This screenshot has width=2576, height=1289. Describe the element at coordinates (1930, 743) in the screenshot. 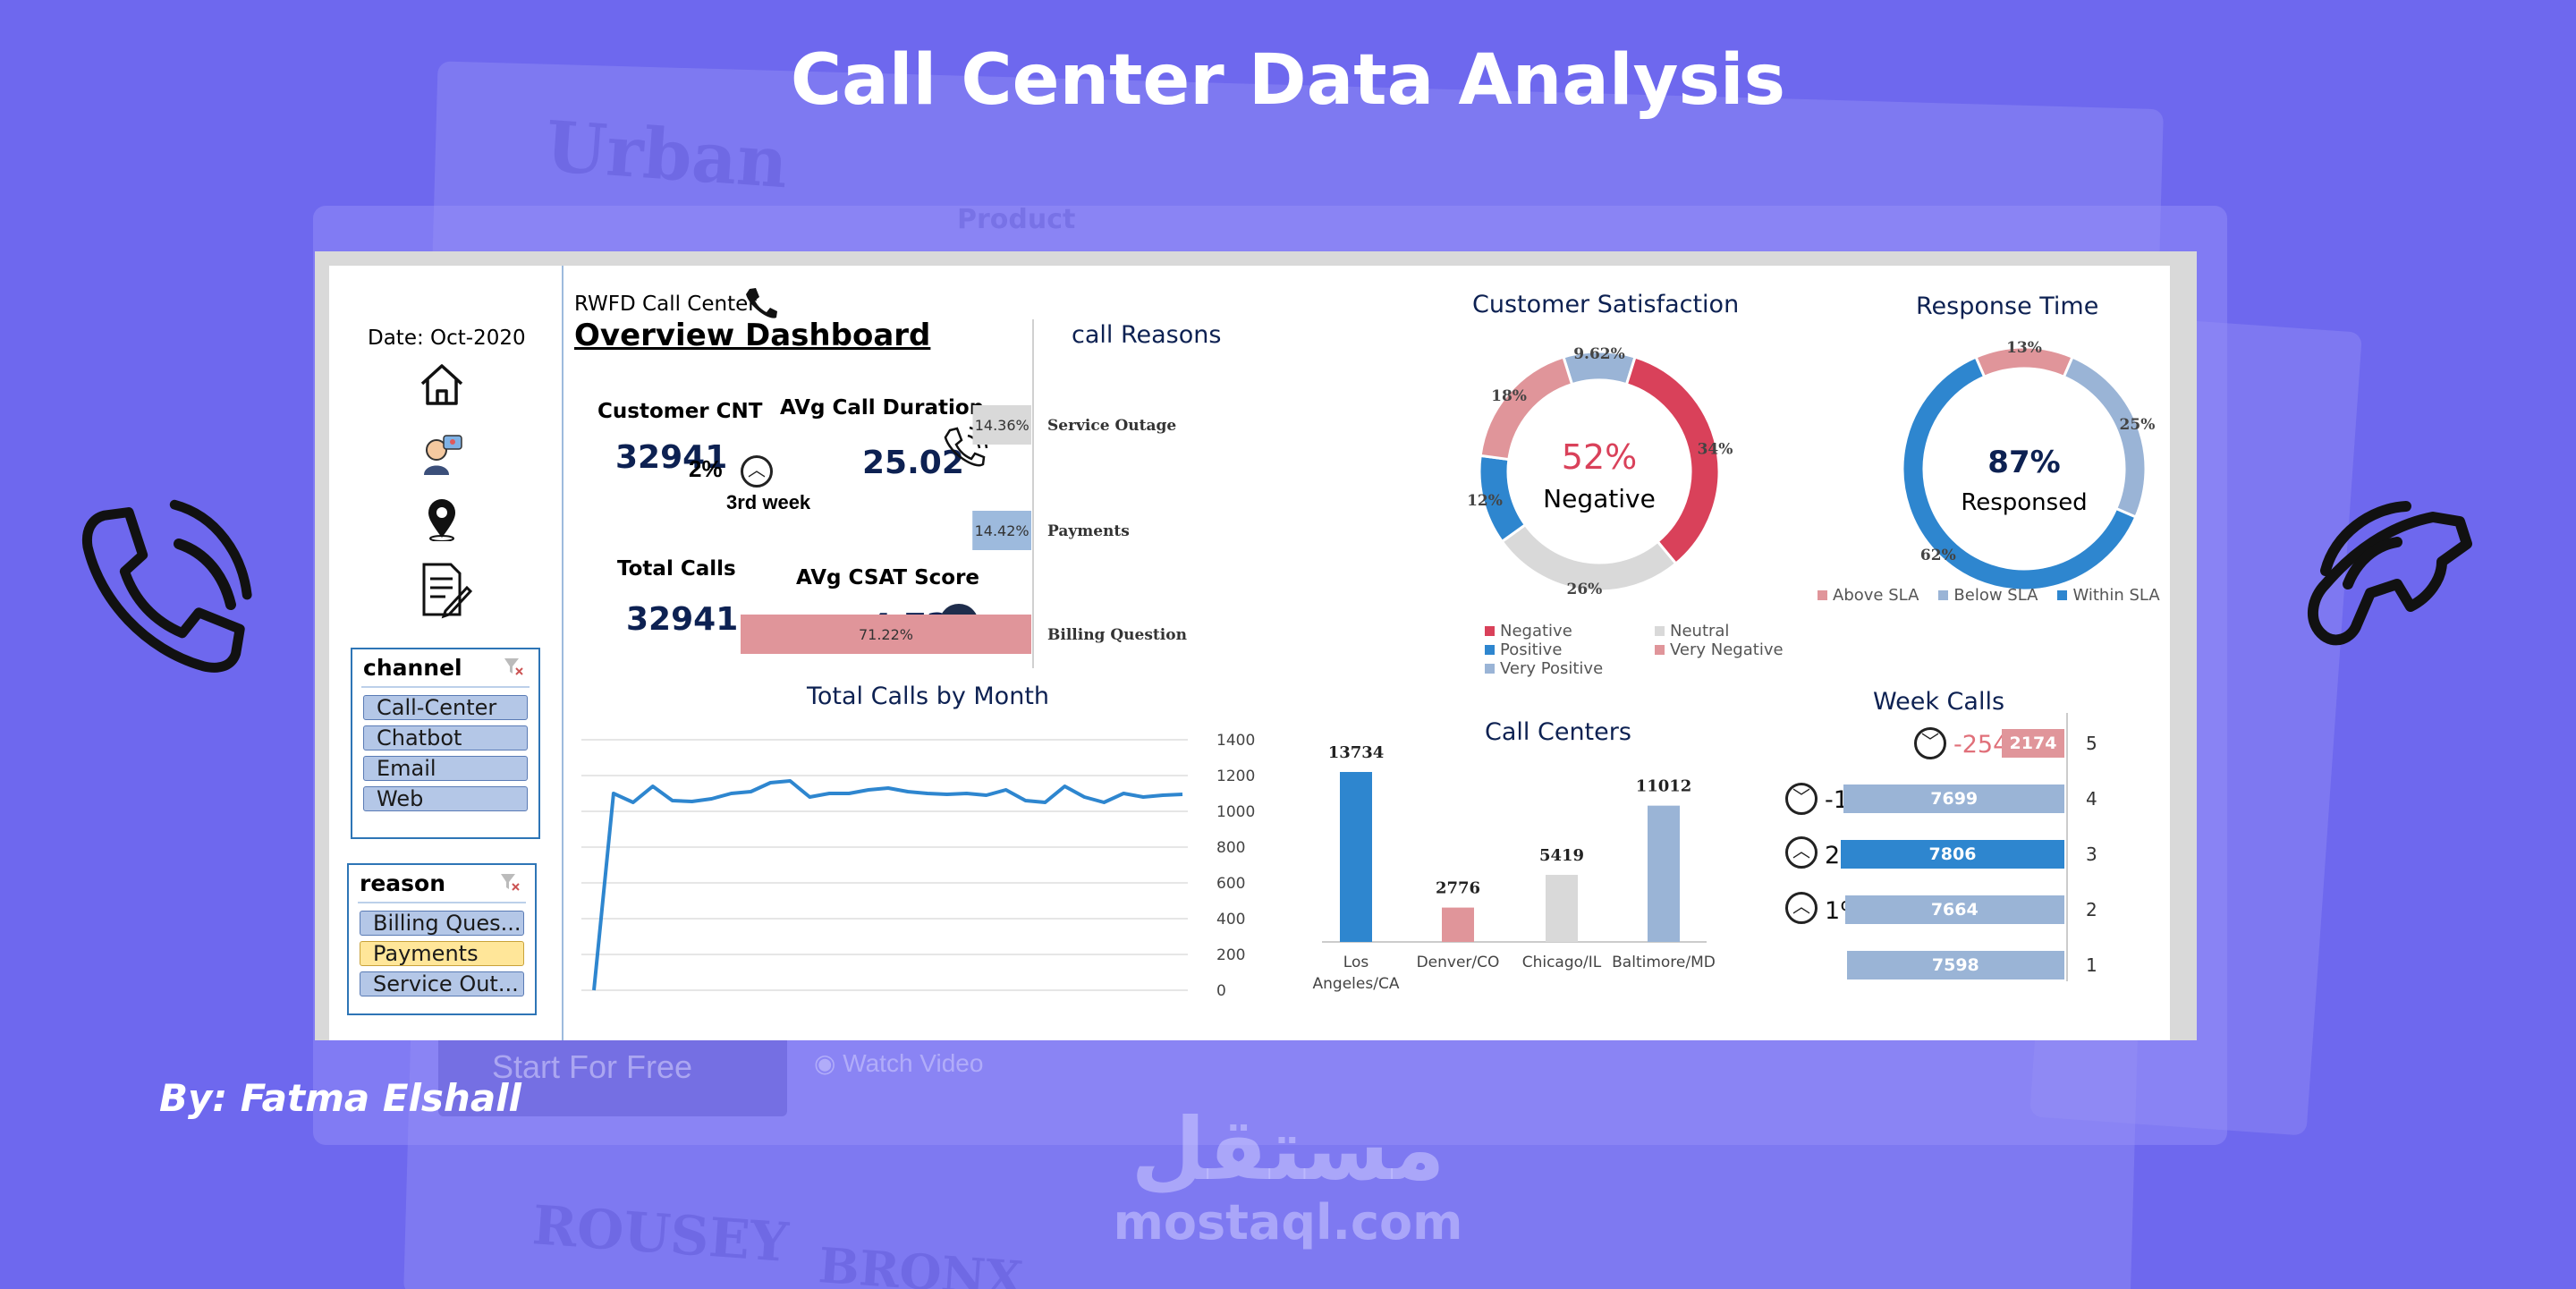

I see `arrow-down-icon: ﹀` at that location.